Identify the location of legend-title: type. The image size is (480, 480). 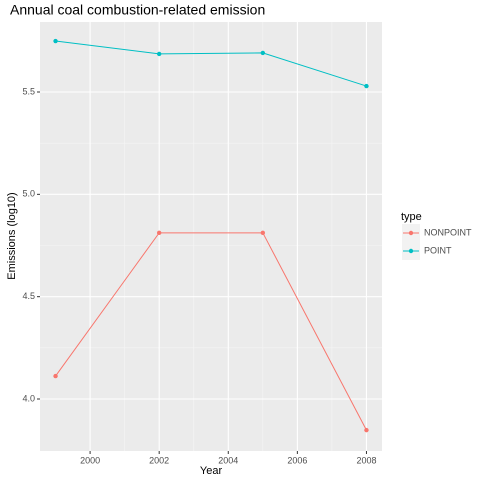
(411, 217).